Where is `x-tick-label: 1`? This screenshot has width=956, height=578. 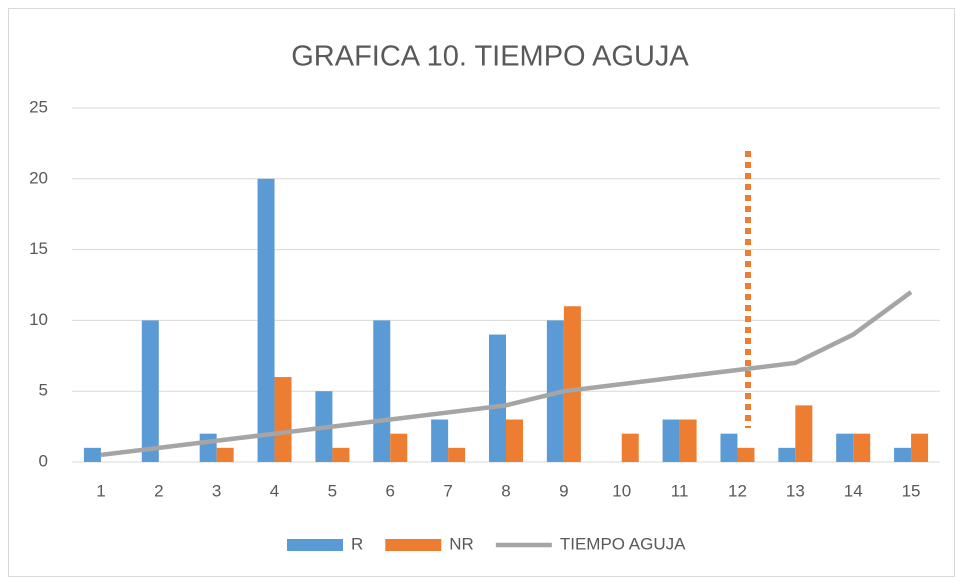 x-tick-label: 1 is located at coordinates (100, 490).